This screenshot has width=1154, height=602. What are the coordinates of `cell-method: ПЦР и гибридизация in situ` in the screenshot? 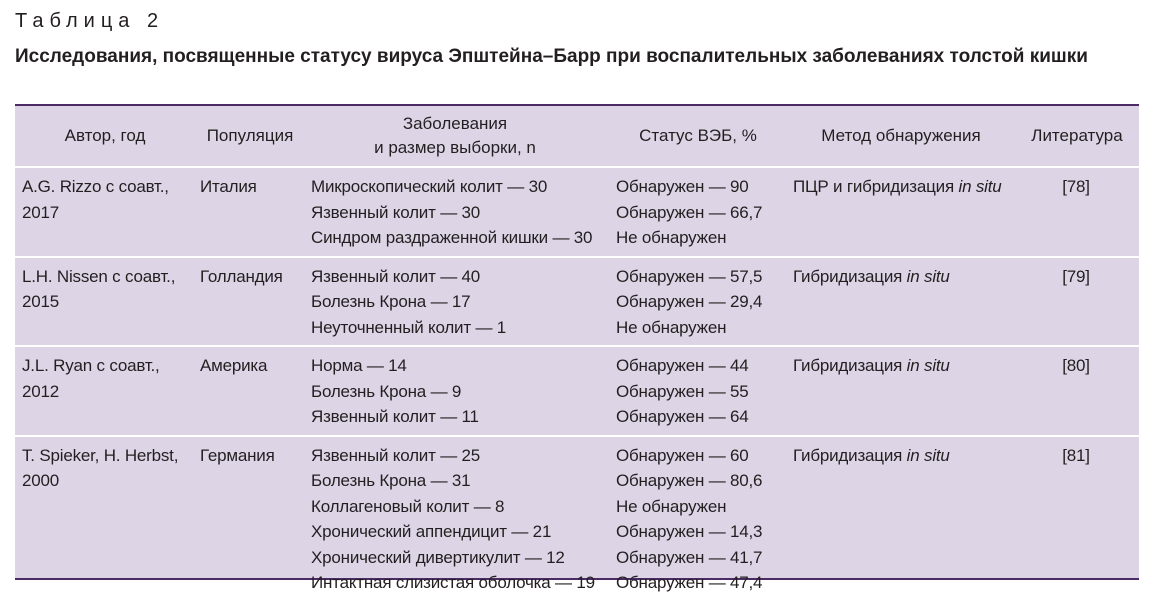 It's located at (897, 187).